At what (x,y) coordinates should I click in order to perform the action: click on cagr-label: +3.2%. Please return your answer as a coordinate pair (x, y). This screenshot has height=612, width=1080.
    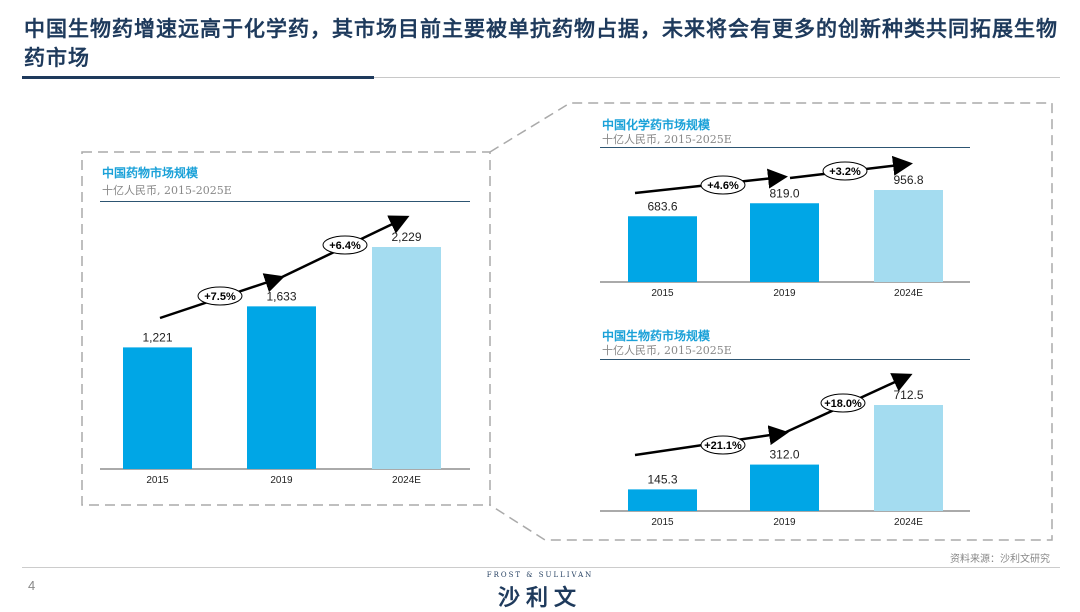
    Looking at the image, I should click on (845, 172).